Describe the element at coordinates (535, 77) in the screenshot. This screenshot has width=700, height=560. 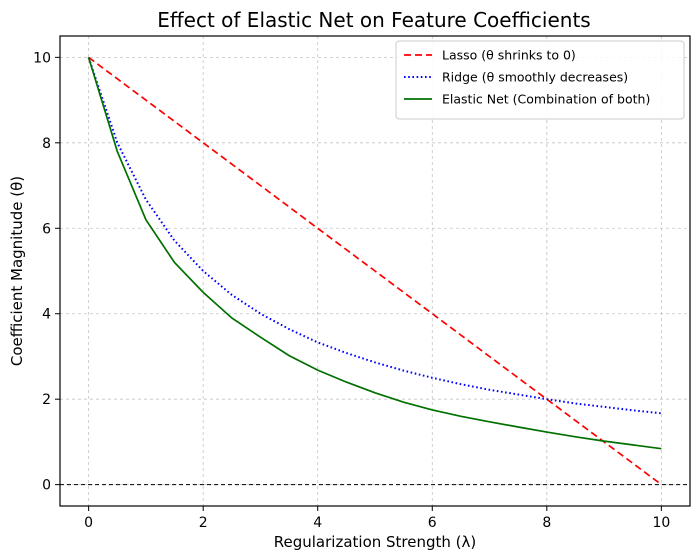
I see `legend-label-1: Ridge (θ smoothly decreases)` at that location.